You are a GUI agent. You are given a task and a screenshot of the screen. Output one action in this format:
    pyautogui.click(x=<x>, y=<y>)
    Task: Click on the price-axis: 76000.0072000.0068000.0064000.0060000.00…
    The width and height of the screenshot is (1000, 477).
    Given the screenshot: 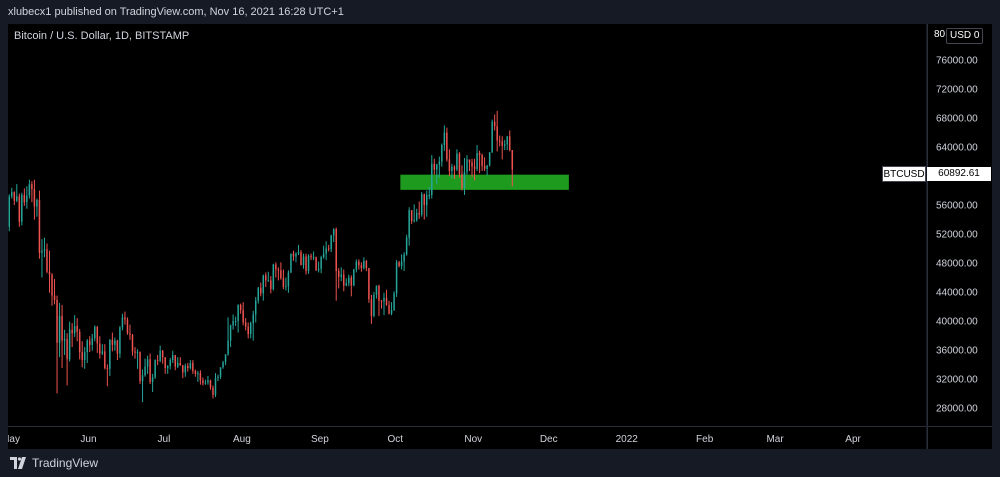 What is the action you would take?
    pyautogui.click(x=959, y=225)
    